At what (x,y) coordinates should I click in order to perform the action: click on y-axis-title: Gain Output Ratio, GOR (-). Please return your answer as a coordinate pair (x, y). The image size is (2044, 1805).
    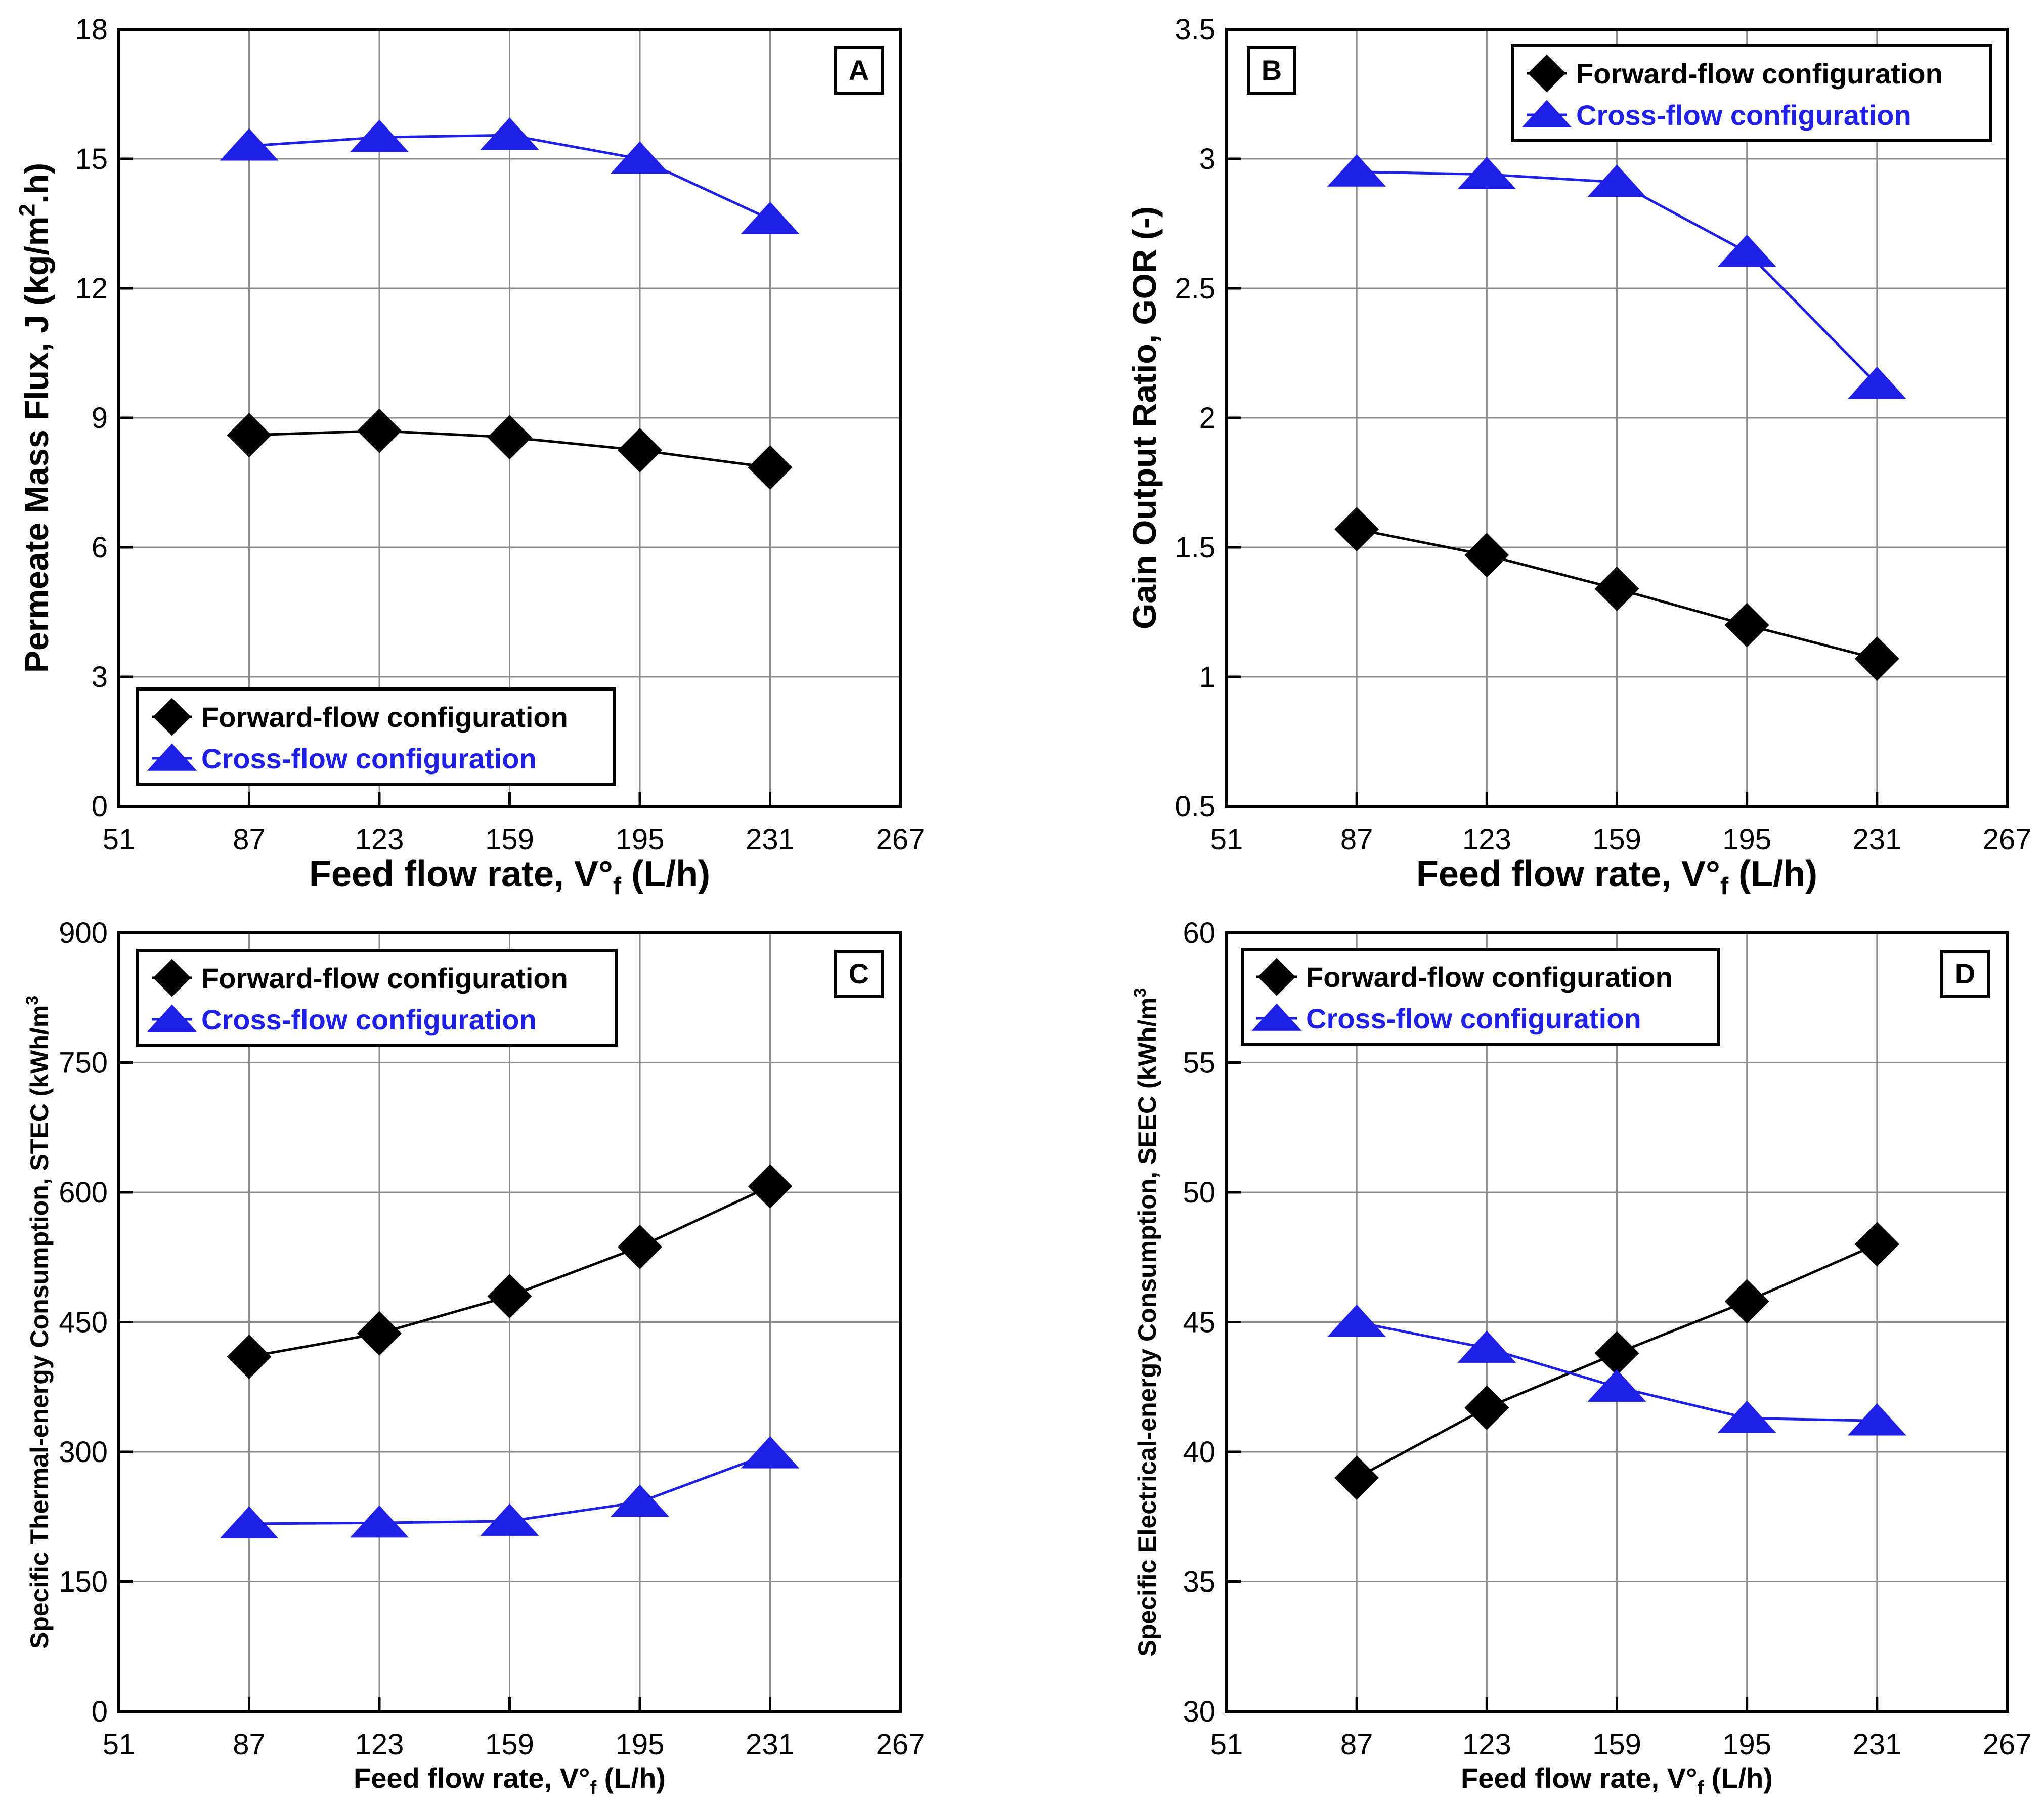
    Looking at the image, I should click on (1144, 418).